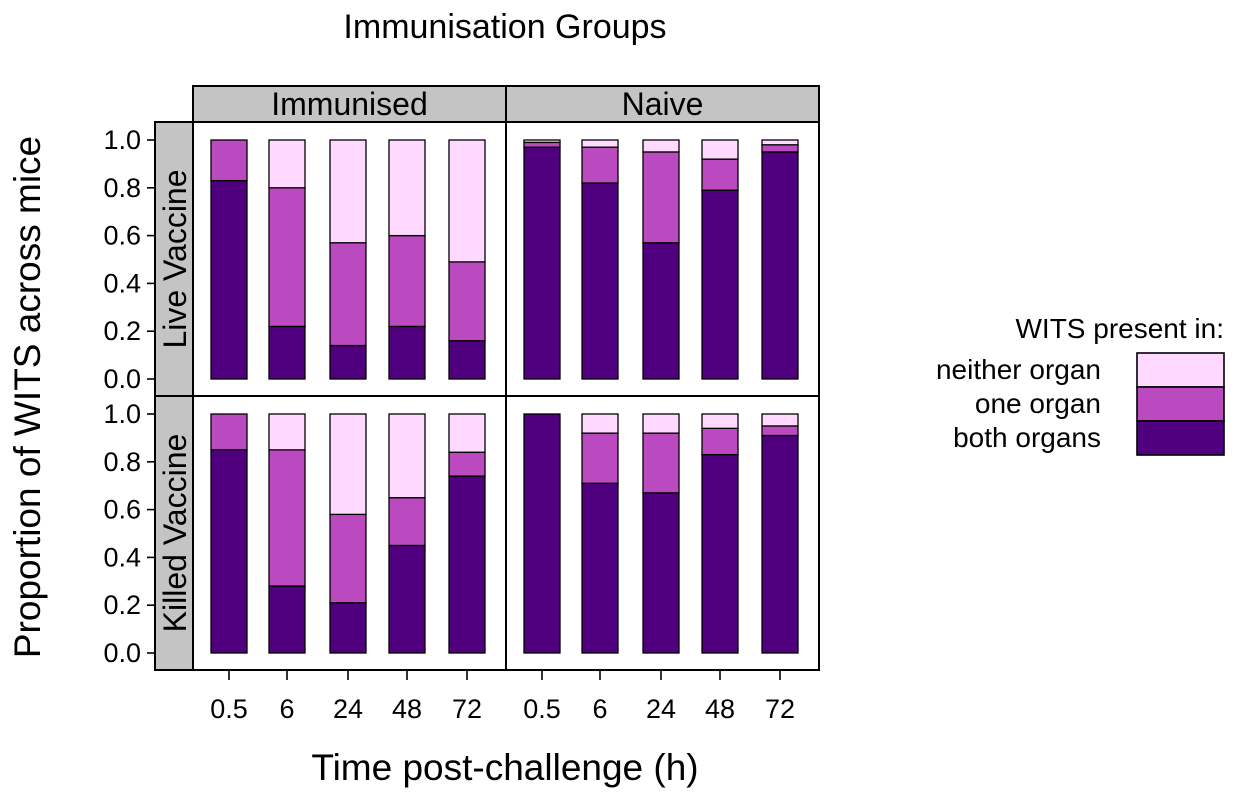 This screenshot has height=800, width=1236. What do you see at coordinates (1018, 369) in the screenshot?
I see `legend-label-neither-organ: neither organ` at bounding box center [1018, 369].